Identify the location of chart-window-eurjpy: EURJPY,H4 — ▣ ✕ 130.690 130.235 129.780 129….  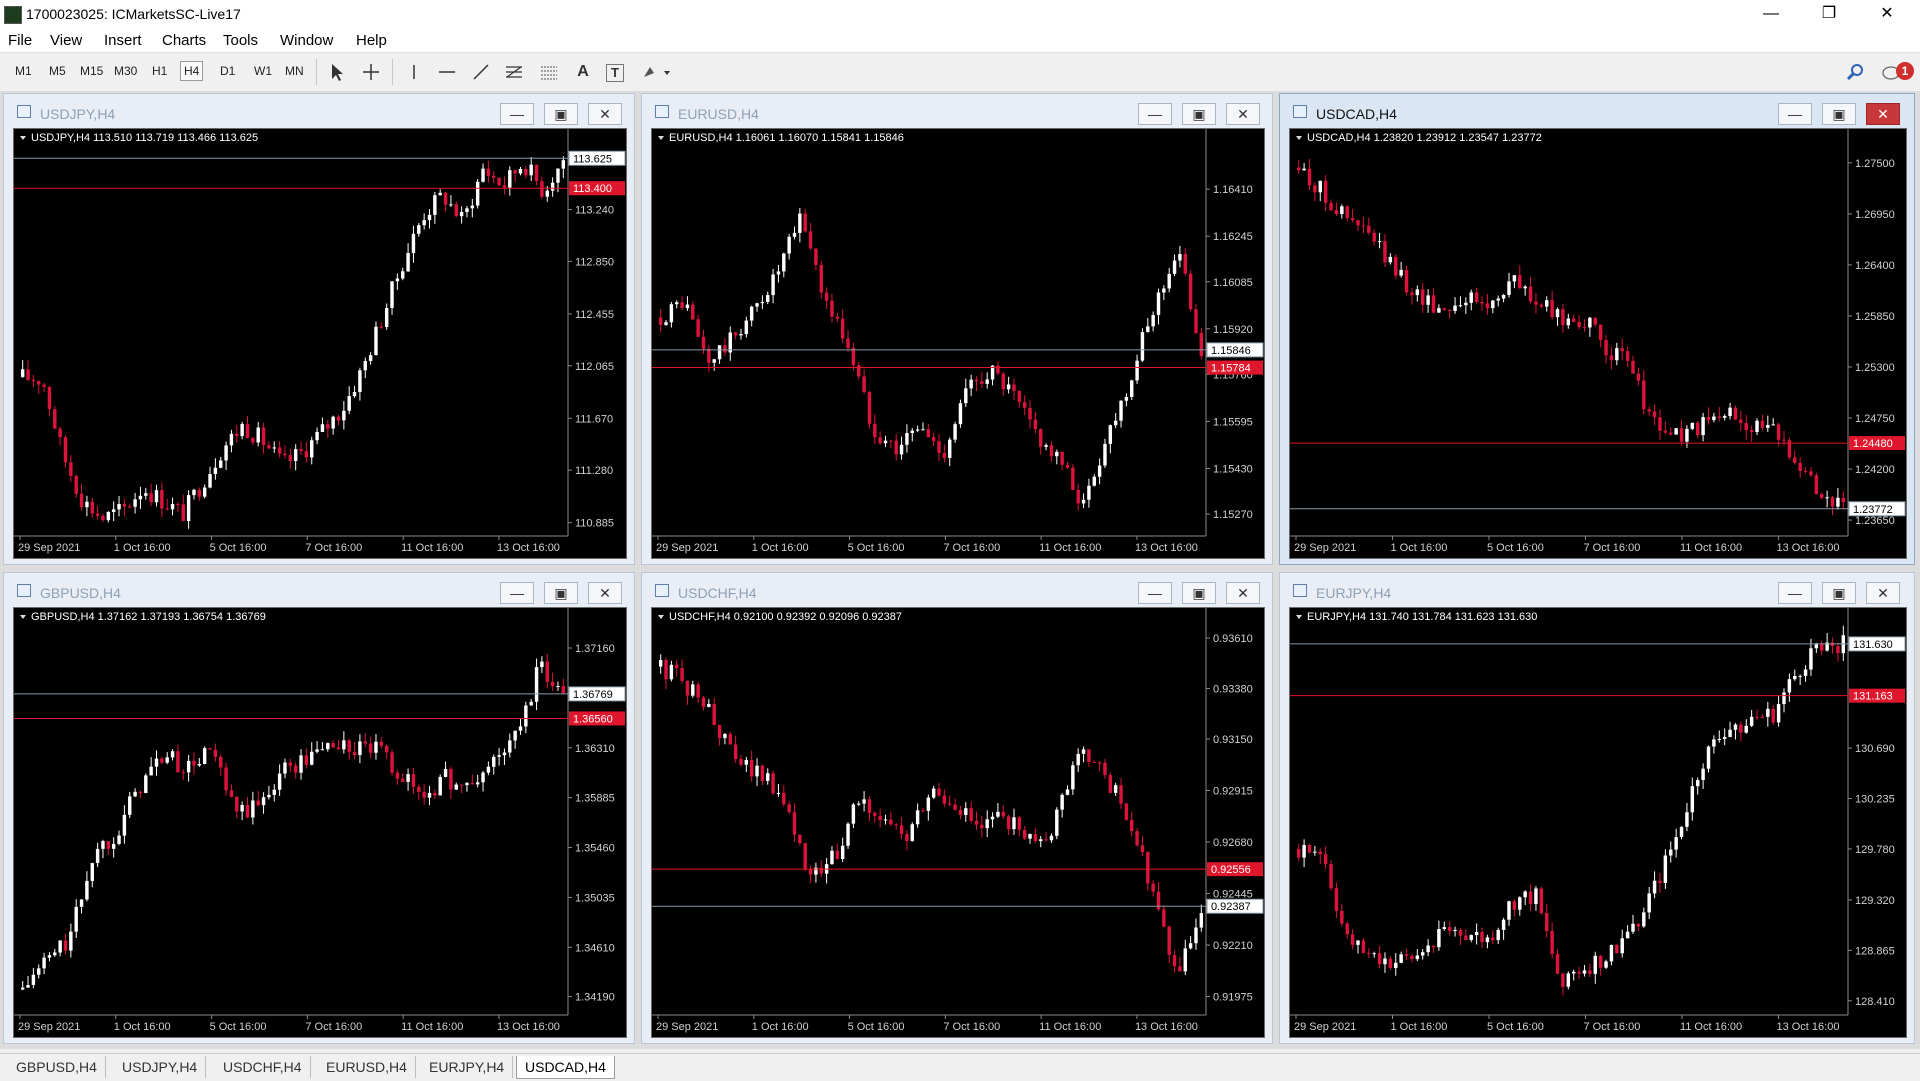
(1597, 808).